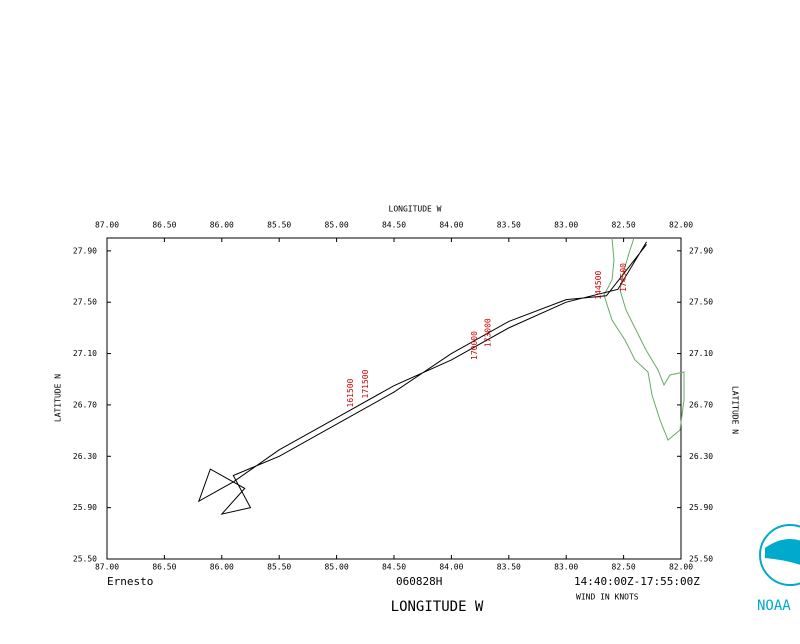 This screenshot has height=644, width=800. I want to click on time-annotation: 161500, so click(350, 392).